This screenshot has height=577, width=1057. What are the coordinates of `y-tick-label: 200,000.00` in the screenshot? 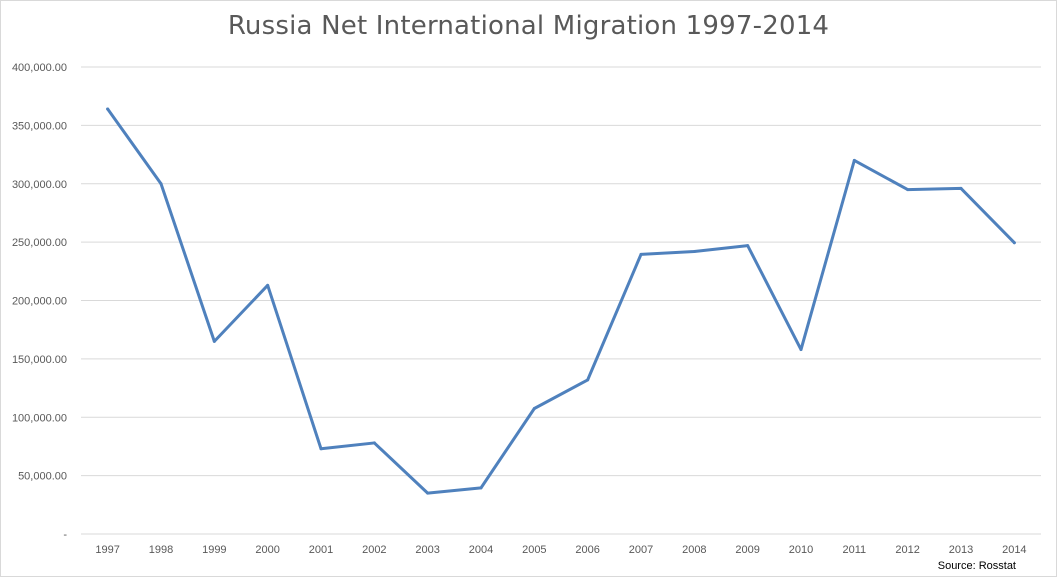 It's located at (39, 302).